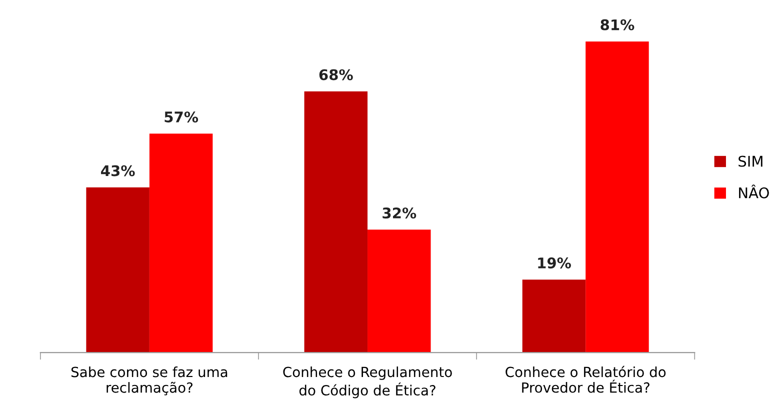  What do you see at coordinates (181, 116) in the screenshot?
I see `data-label: 57%` at bounding box center [181, 116].